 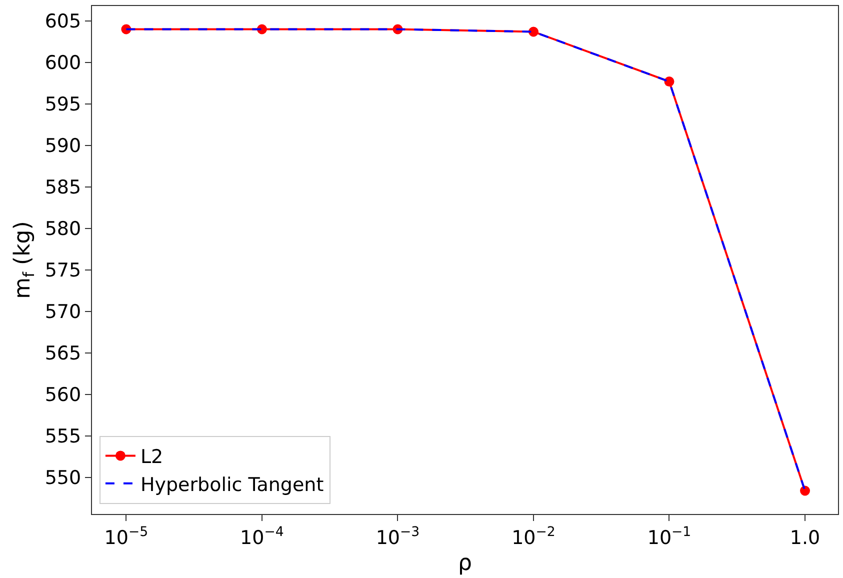 I want to click on y-tick-label: 585, so click(x=63, y=187).